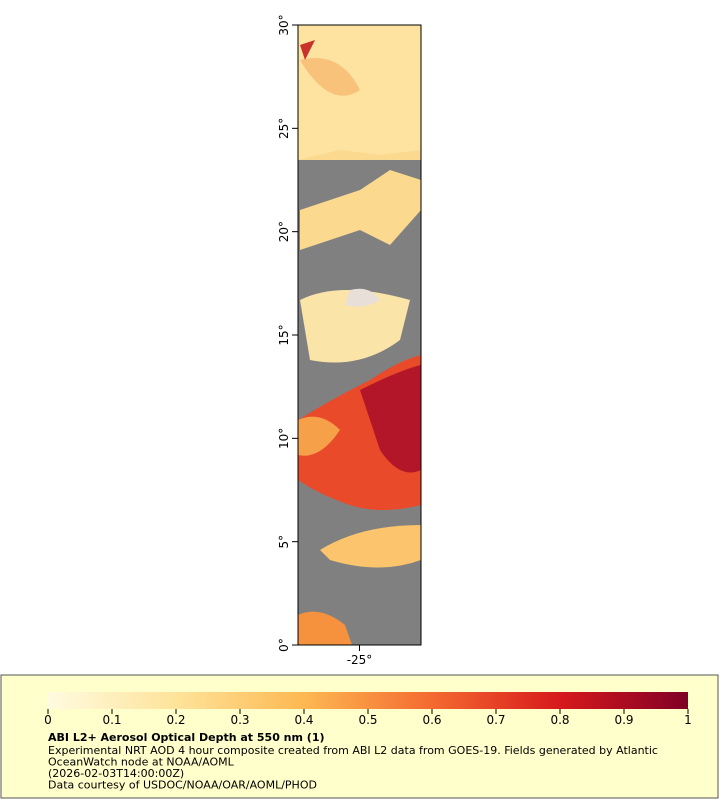 This screenshot has width=720, height=804. Describe the element at coordinates (360, 660) in the screenshot. I see `lon-tick-label: -25°` at that location.